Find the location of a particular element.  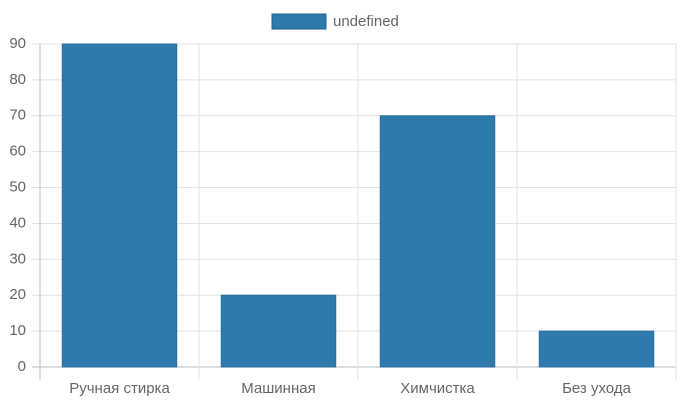

y-tick-label: 0 is located at coordinates (22, 366).